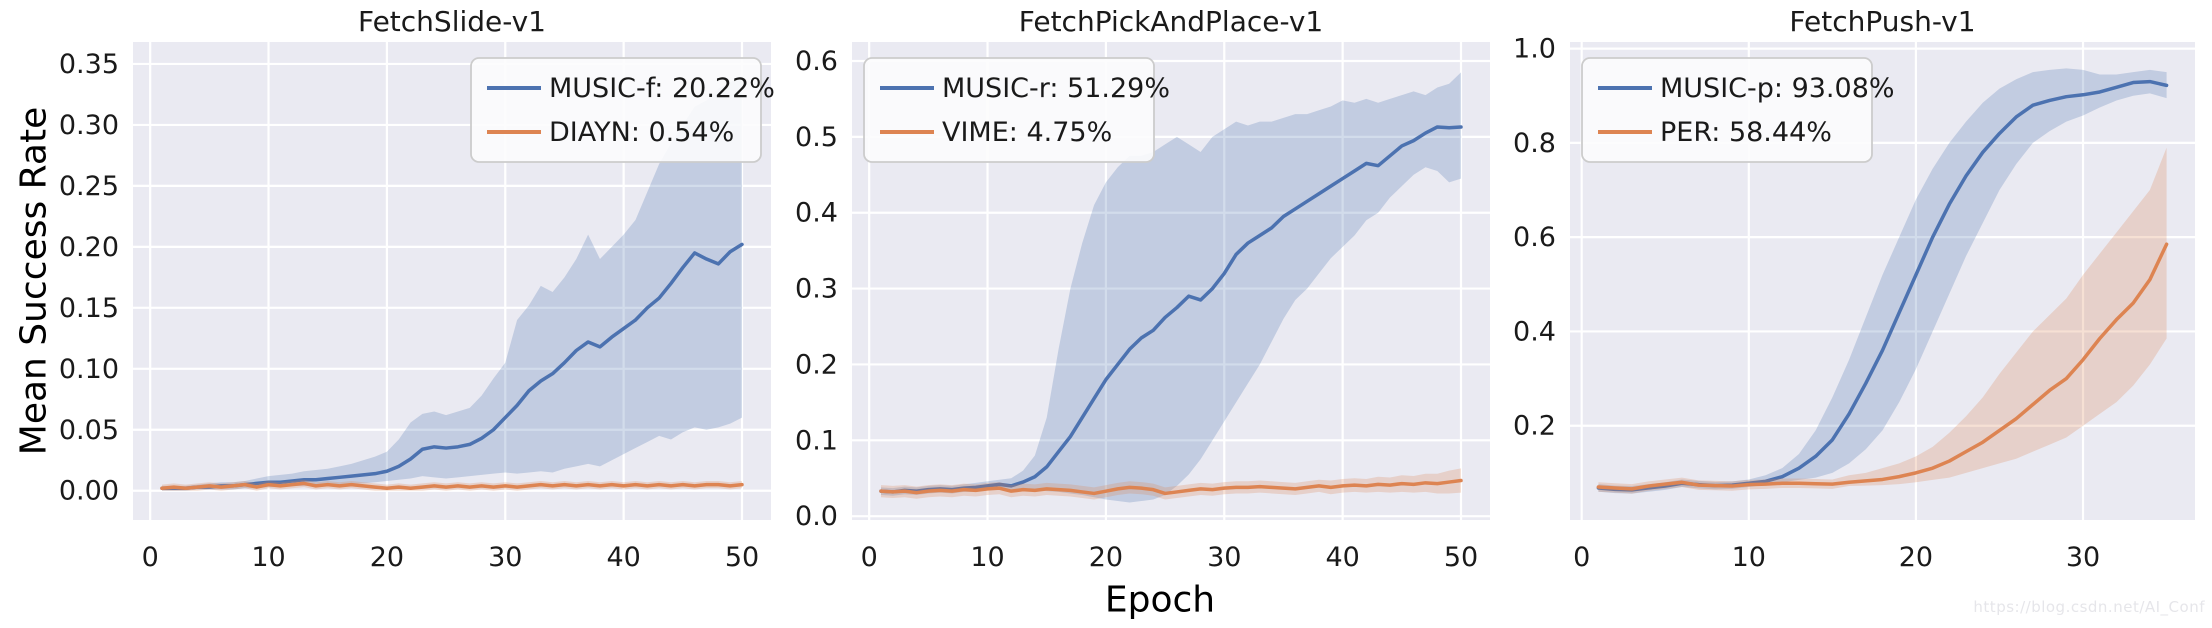 The width and height of the screenshot is (2212, 628). Describe the element at coordinates (452, 366) in the screenshot. I see `series-line-MUSIC-f` at that location.